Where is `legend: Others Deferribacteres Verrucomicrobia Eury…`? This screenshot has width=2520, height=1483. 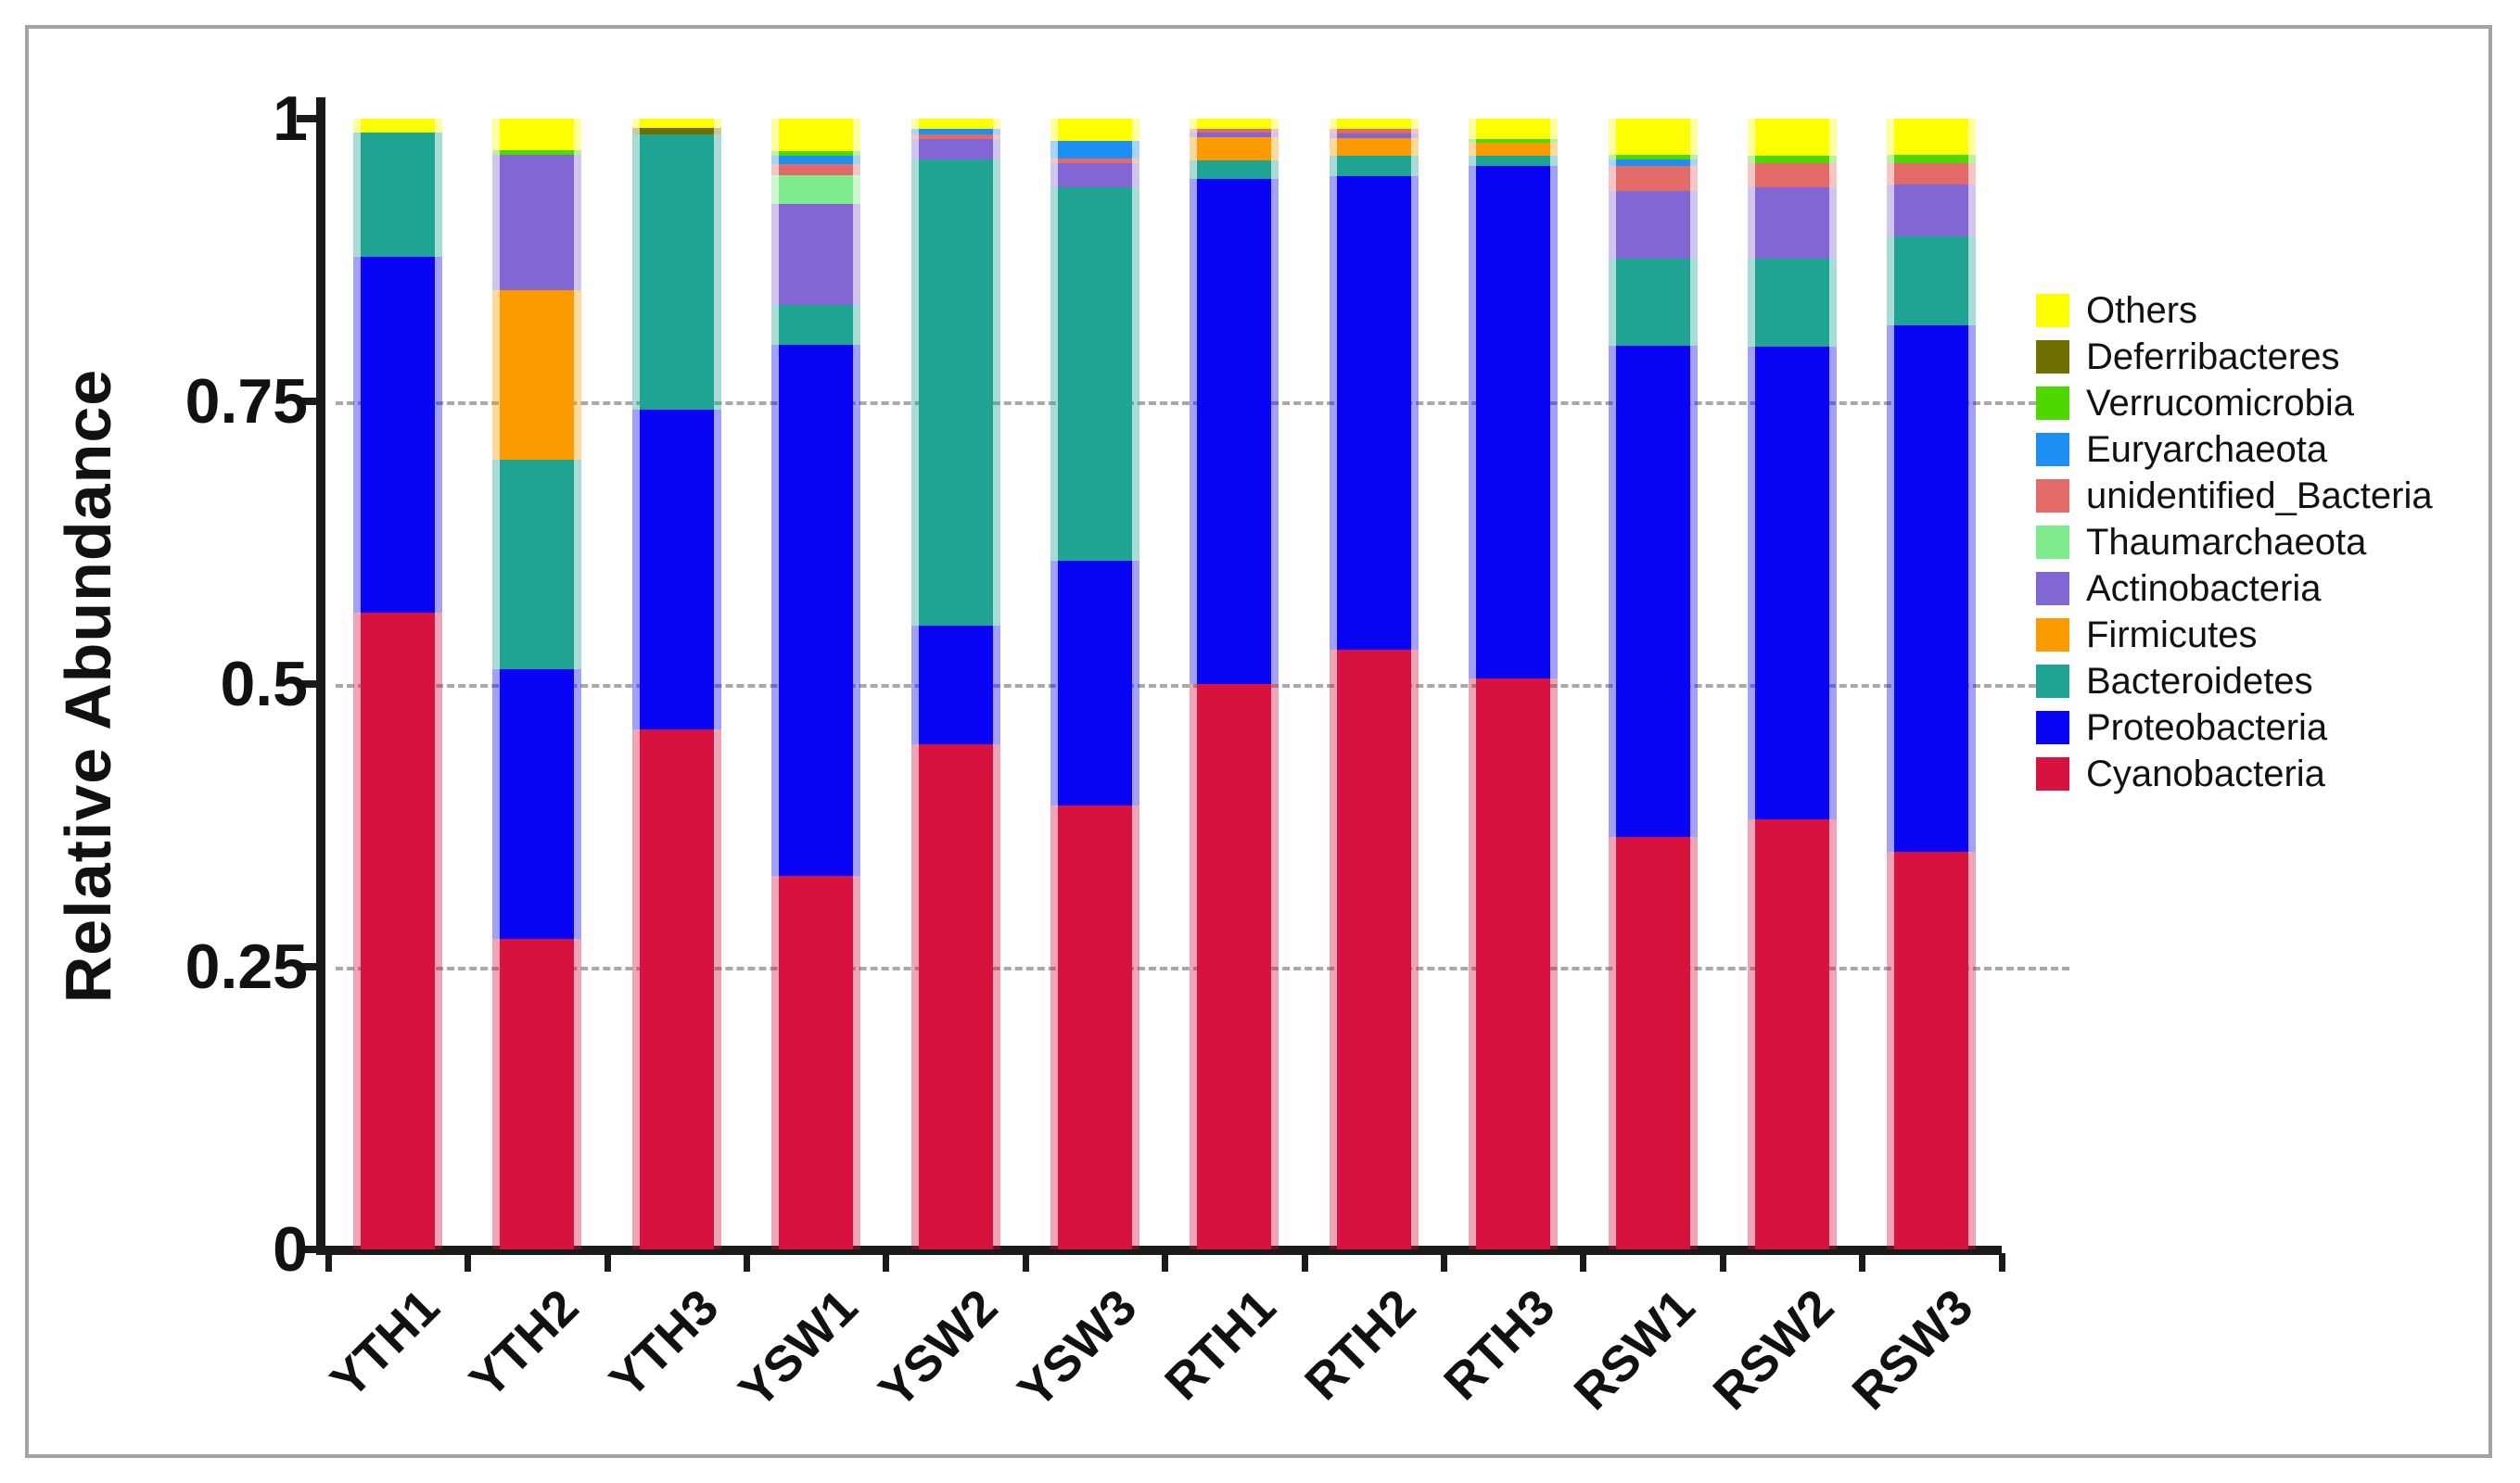
legend: Others Deferribacteres Verrucomicrobia Eury… is located at coordinates (2234, 542).